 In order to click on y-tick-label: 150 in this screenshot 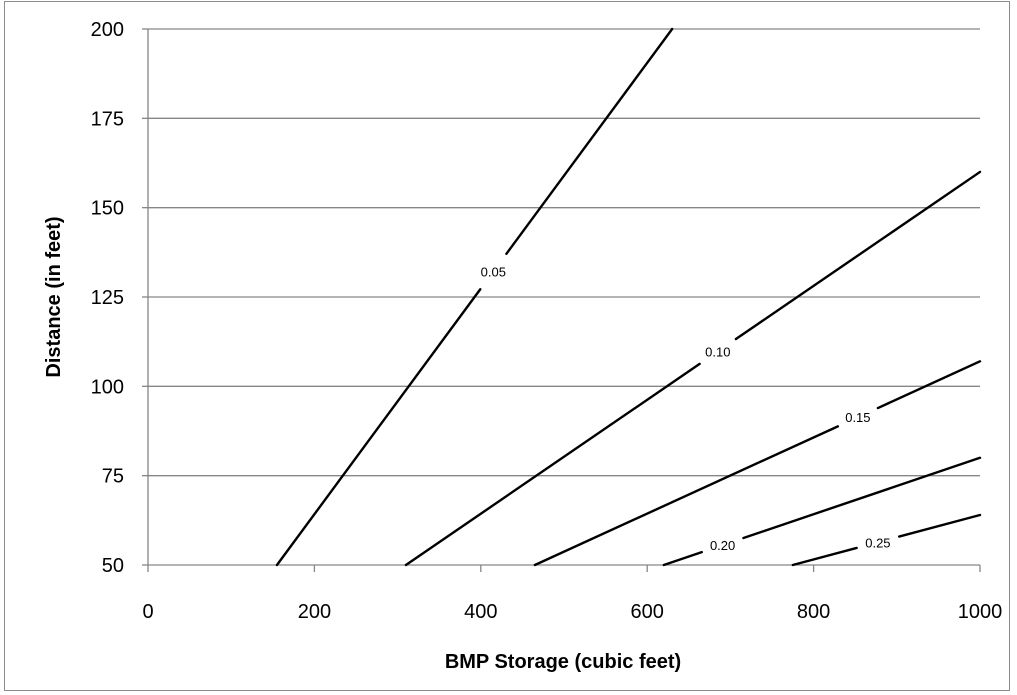, I will do `click(107, 209)`.